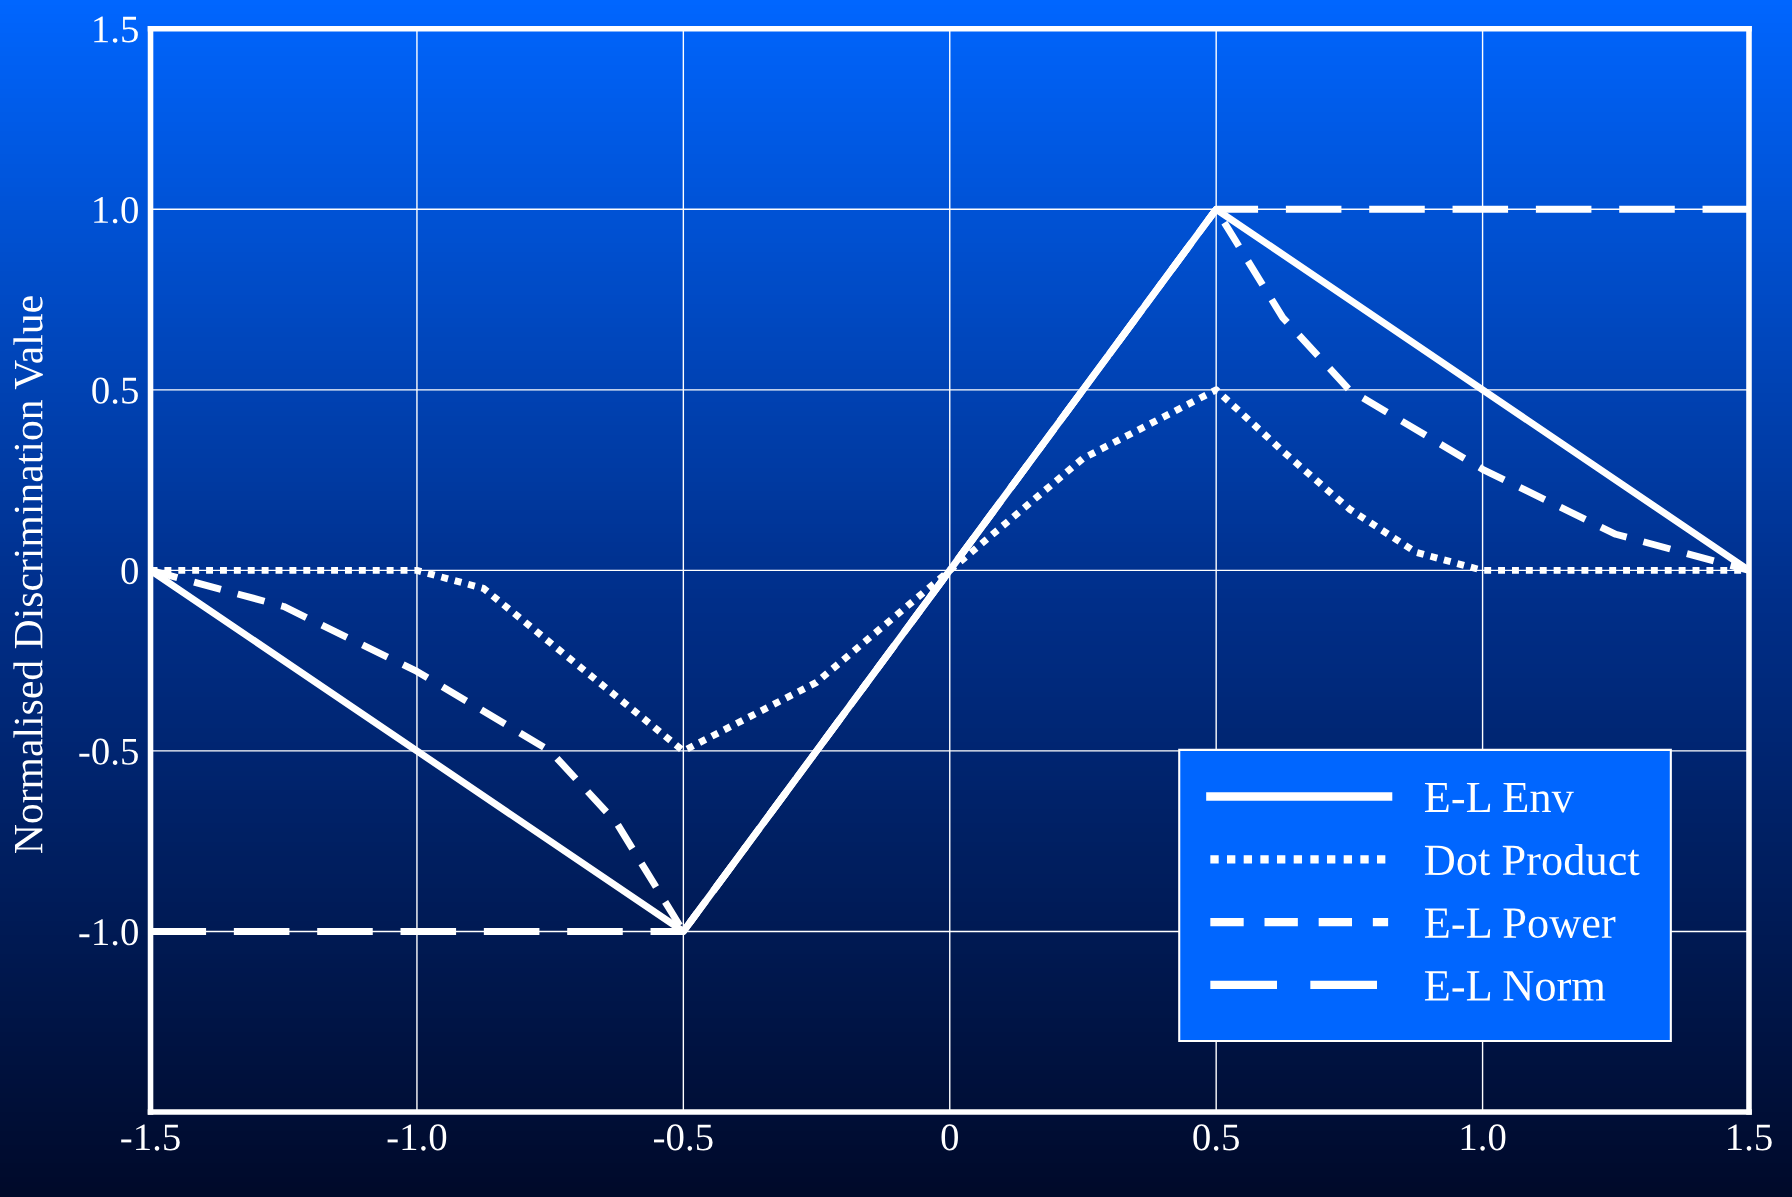  Describe the element at coordinates (1483, 1137) in the screenshot. I see `x-tick-label: 1.0` at that location.